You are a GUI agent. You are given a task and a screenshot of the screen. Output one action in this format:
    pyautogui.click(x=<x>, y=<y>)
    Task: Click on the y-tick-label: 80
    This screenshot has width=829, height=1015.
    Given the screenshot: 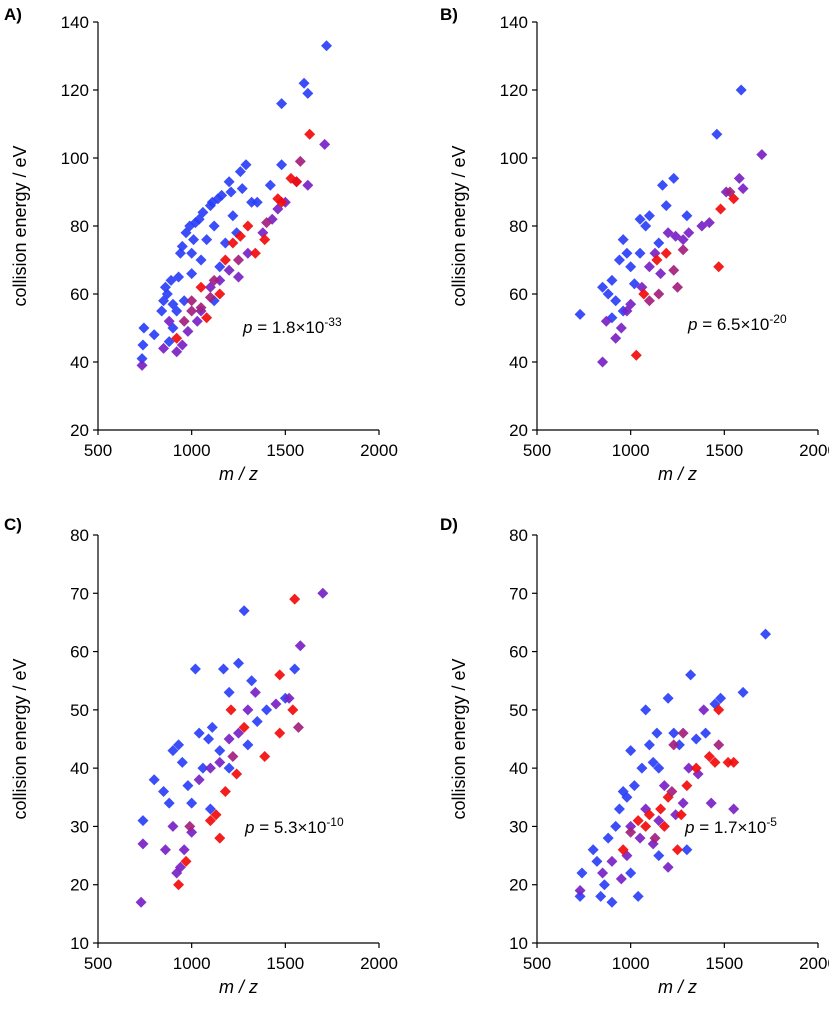 What is the action you would take?
    pyautogui.click(x=79, y=535)
    